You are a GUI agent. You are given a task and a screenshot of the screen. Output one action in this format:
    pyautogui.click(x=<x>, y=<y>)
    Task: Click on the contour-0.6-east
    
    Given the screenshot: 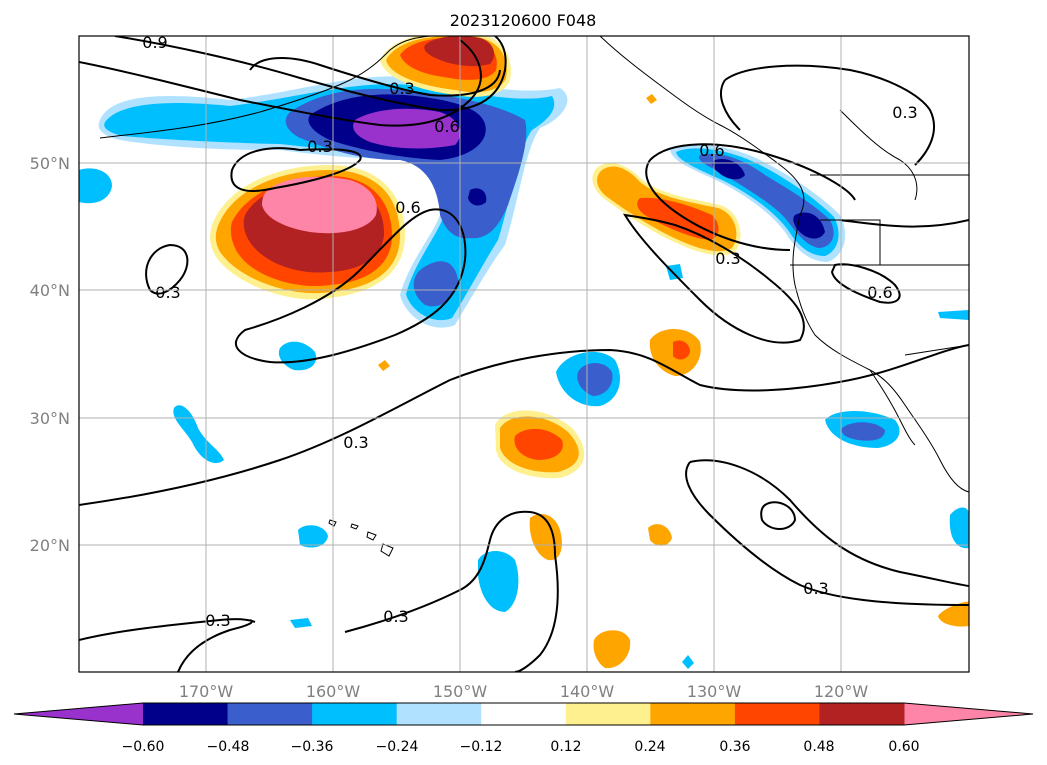 What is the action you would take?
    pyautogui.click(x=865, y=283)
    